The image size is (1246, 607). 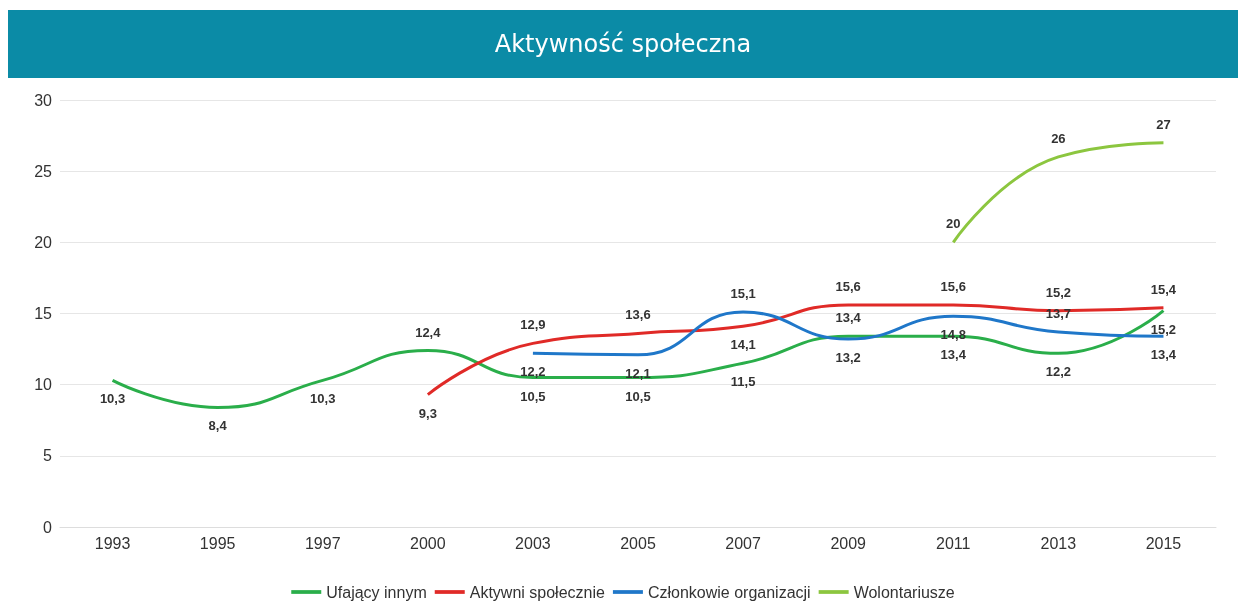 What do you see at coordinates (1163, 543) in the screenshot?
I see `x-tick-label: 2015` at bounding box center [1163, 543].